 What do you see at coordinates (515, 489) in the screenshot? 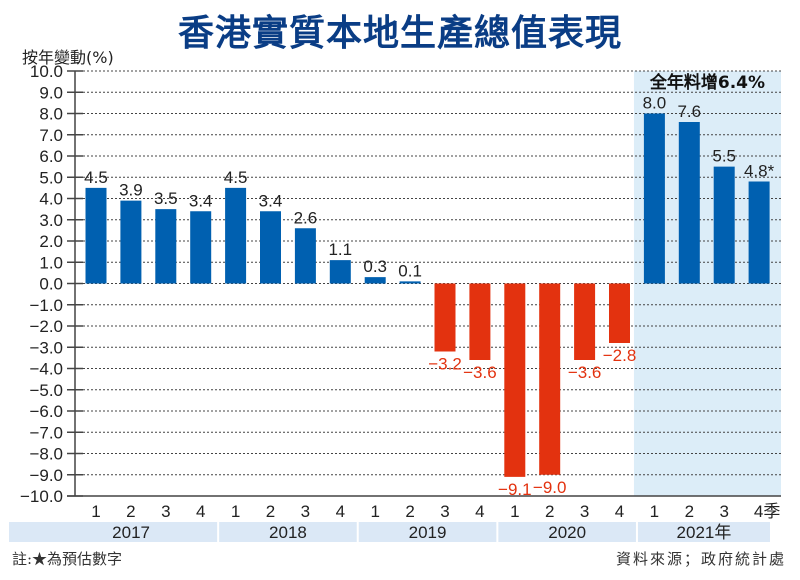
I see `value-label: −9.1` at bounding box center [515, 489].